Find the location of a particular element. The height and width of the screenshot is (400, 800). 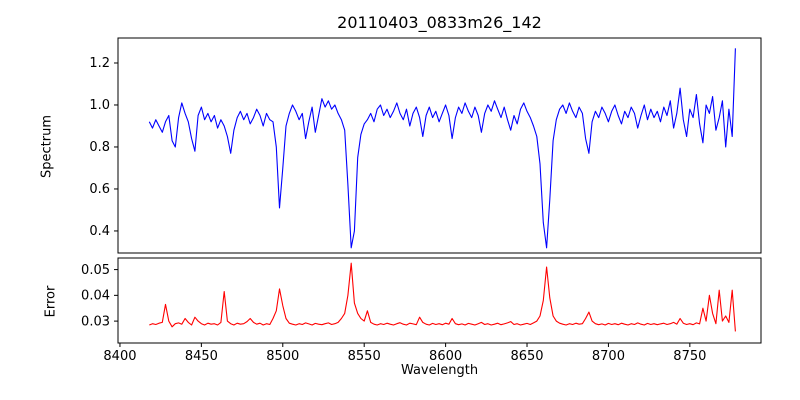

svg-text: 8700 is located at coordinates (608, 356).